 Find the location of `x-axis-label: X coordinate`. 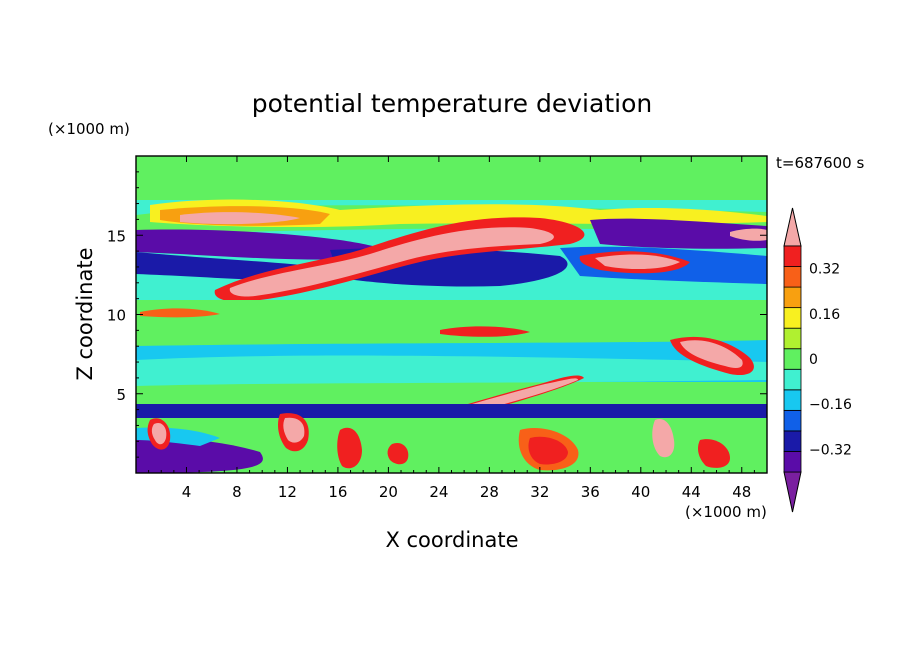

x-axis-label: X coordinate is located at coordinates (451, 540).